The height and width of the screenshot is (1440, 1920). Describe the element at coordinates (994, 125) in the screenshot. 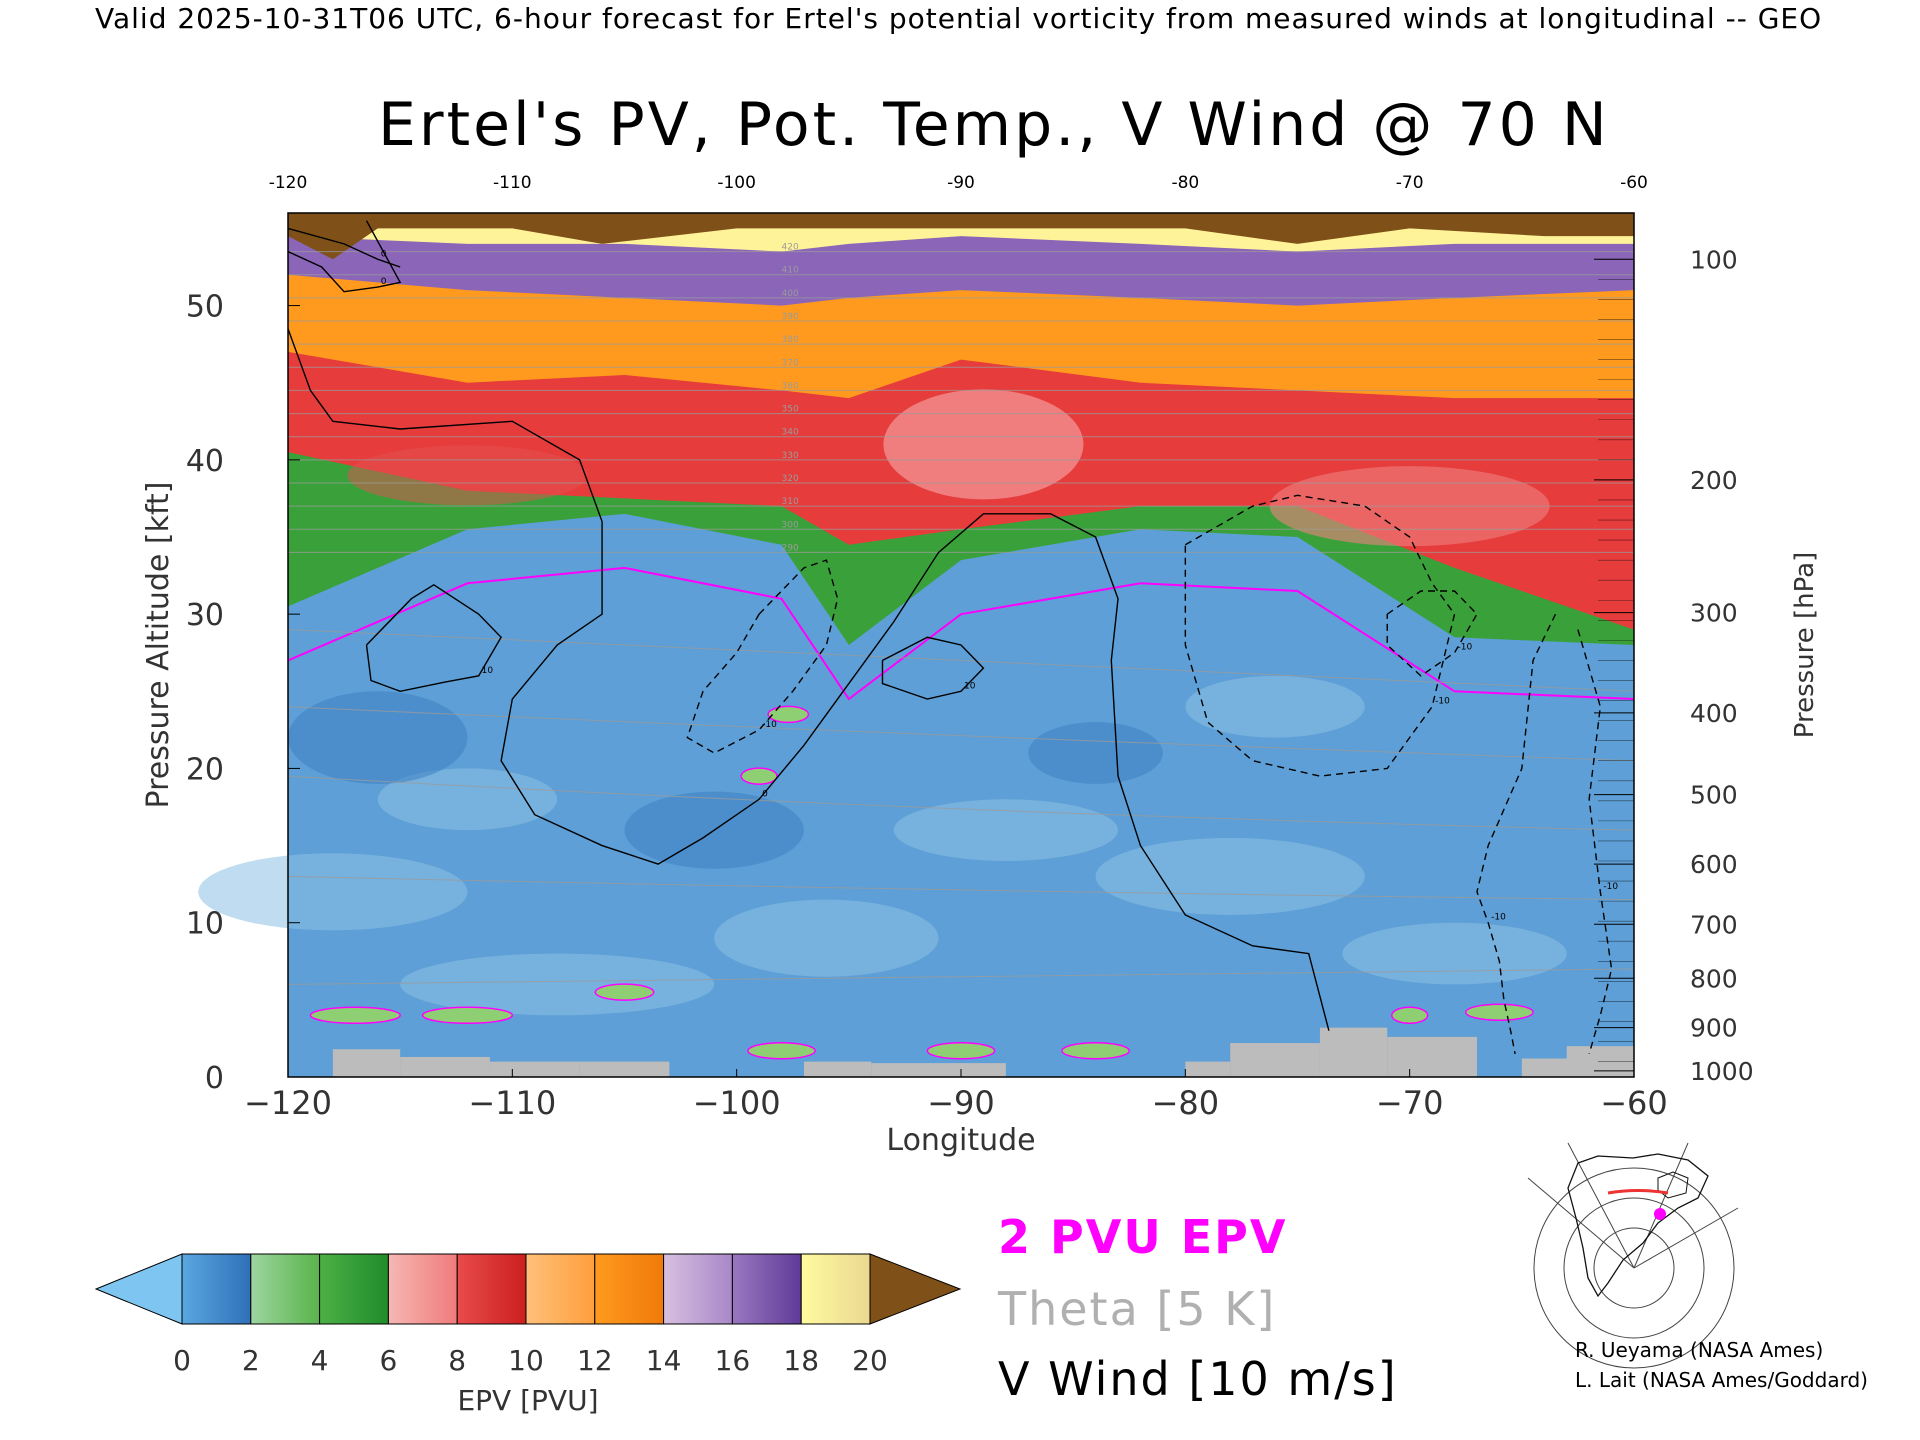

I see `chart-title: Ertel's PV, Pot. Temp., V Wind @ 70 N` at that location.